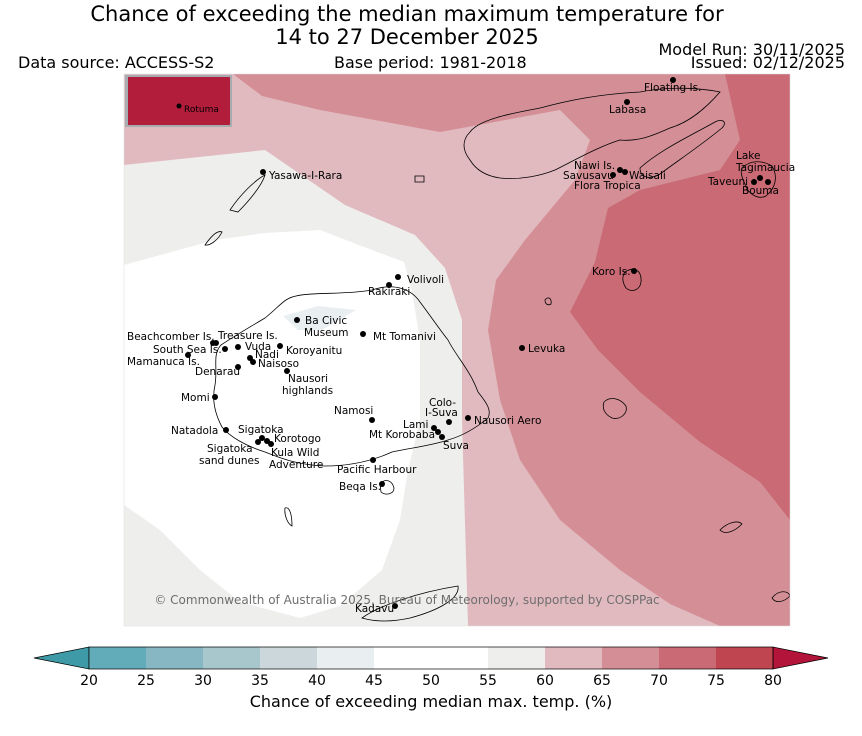 The height and width of the screenshot is (736, 862). What do you see at coordinates (434, 428) in the screenshot?
I see `lami-marker` at bounding box center [434, 428].